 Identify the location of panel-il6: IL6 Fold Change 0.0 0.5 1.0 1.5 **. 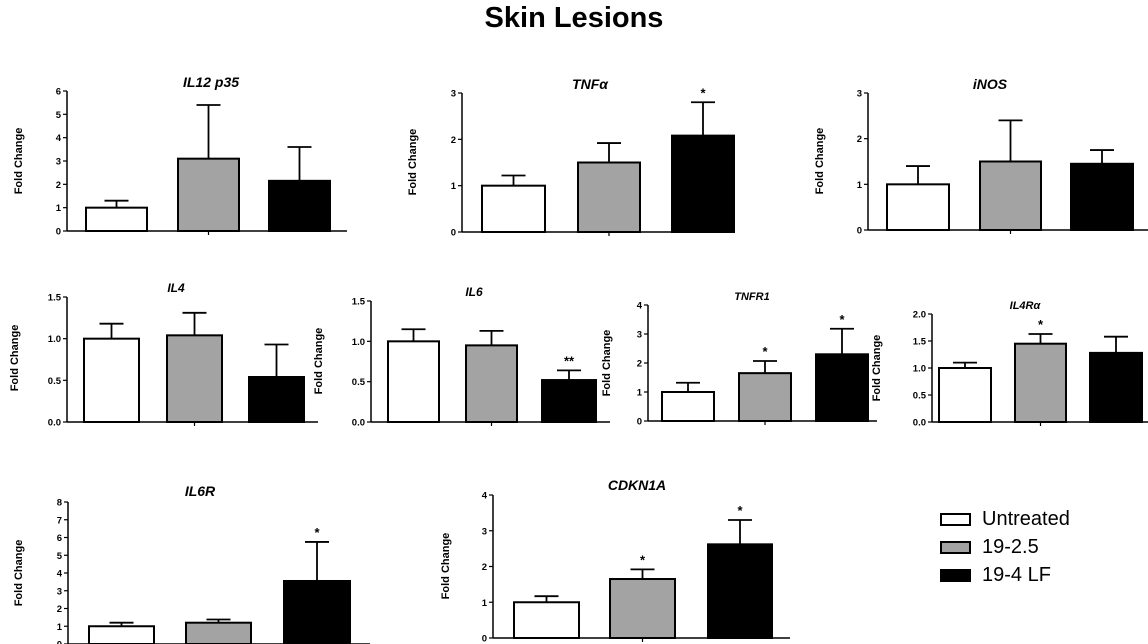
(461, 357).